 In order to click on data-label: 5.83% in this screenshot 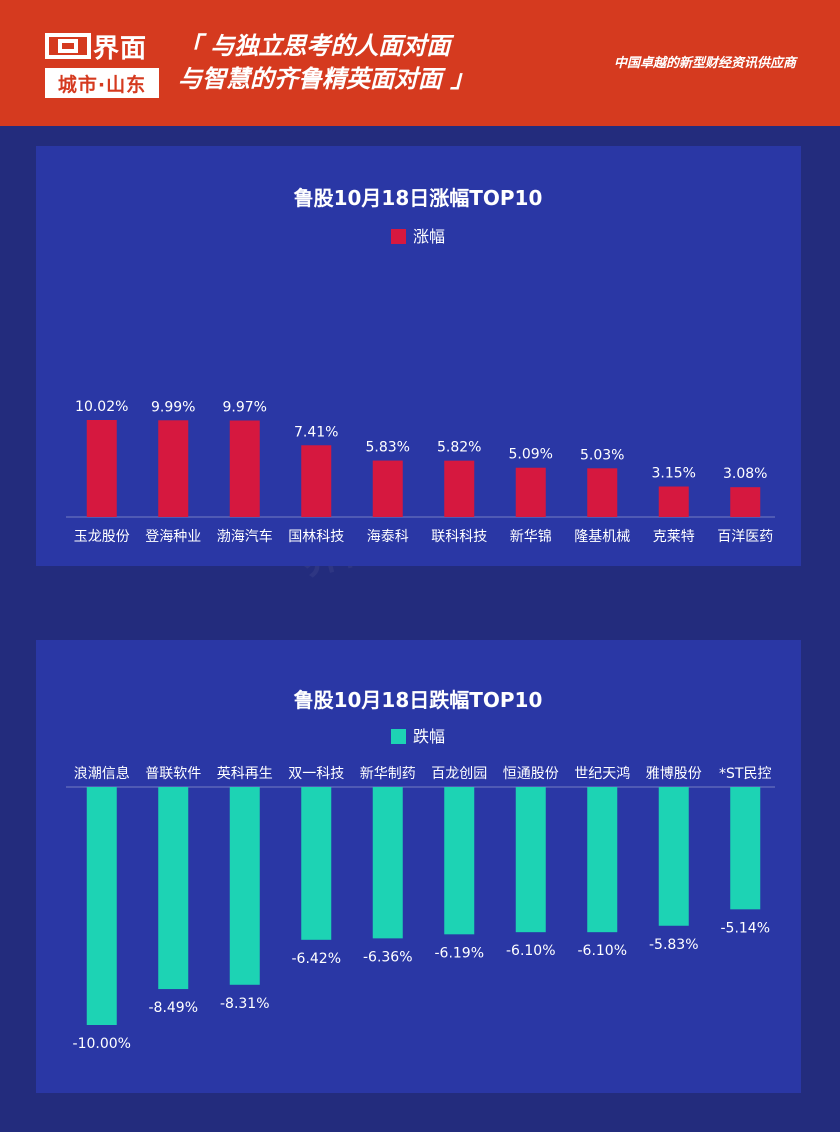, I will do `click(388, 448)`.